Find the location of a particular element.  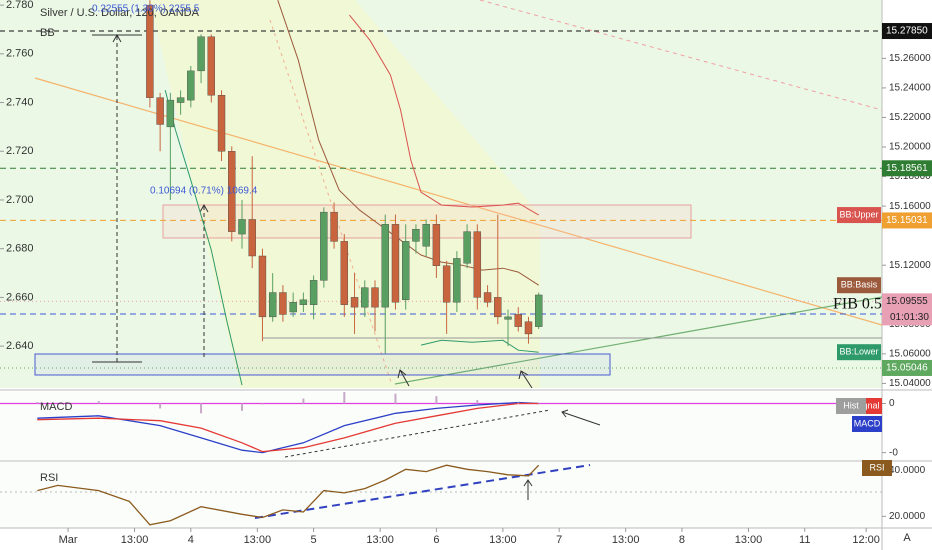

rsi-marks is located at coordinates (288, 495).